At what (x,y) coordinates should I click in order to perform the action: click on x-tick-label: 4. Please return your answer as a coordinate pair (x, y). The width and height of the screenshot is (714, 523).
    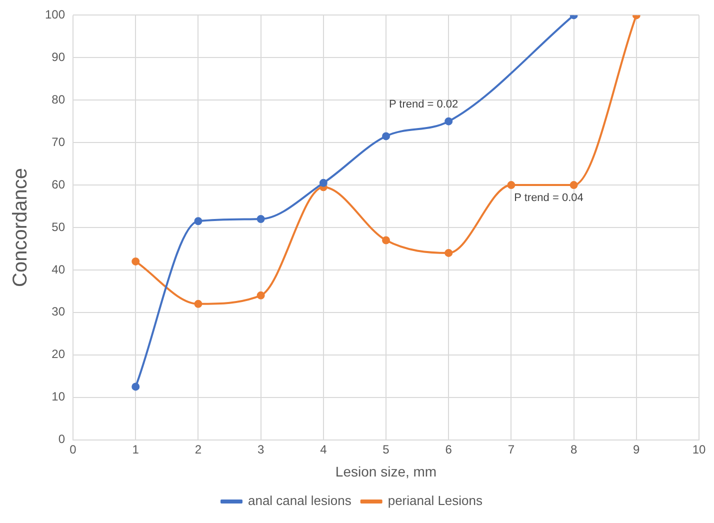
    Looking at the image, I should click on (324, 449).